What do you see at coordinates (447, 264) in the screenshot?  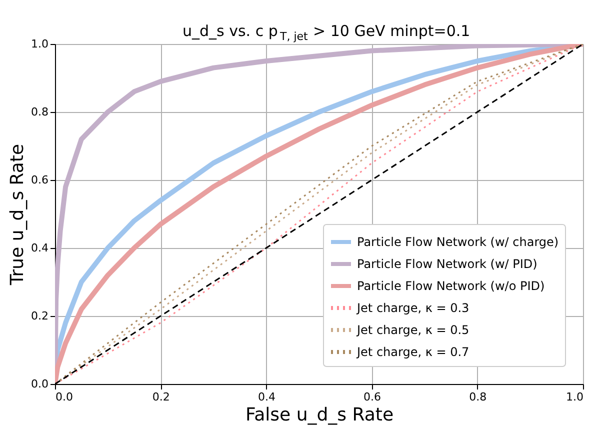 I see `legend-label: Particle Flow Network (w/ PID)` at bounding box center [447, 264].